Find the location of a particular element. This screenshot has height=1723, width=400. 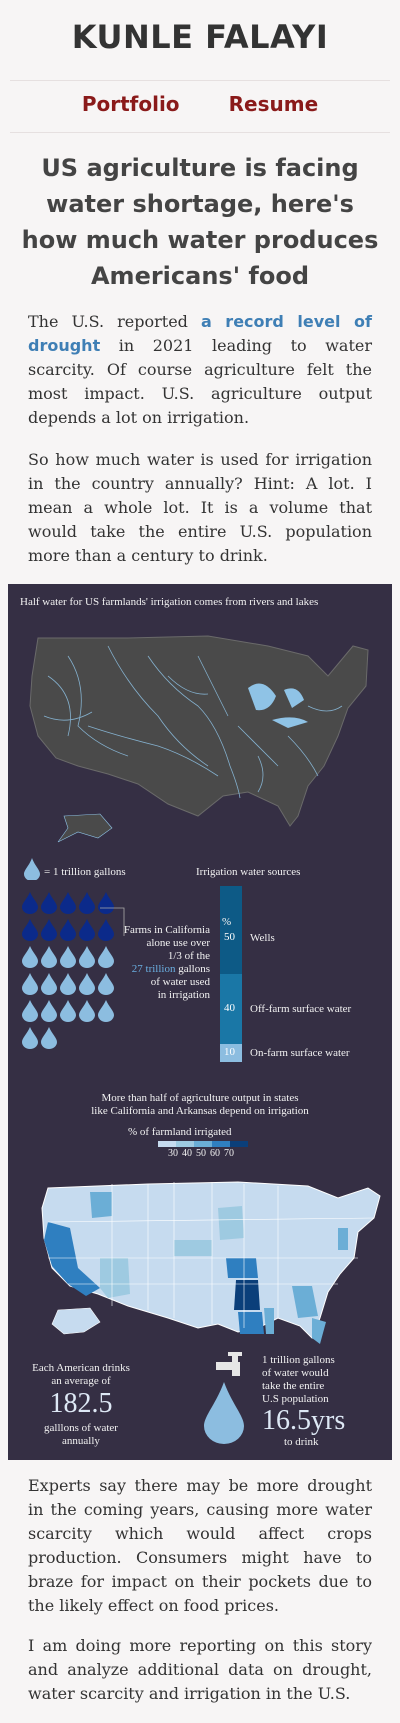

pop-line-2: of water would is located at coordinates (295, 1373).